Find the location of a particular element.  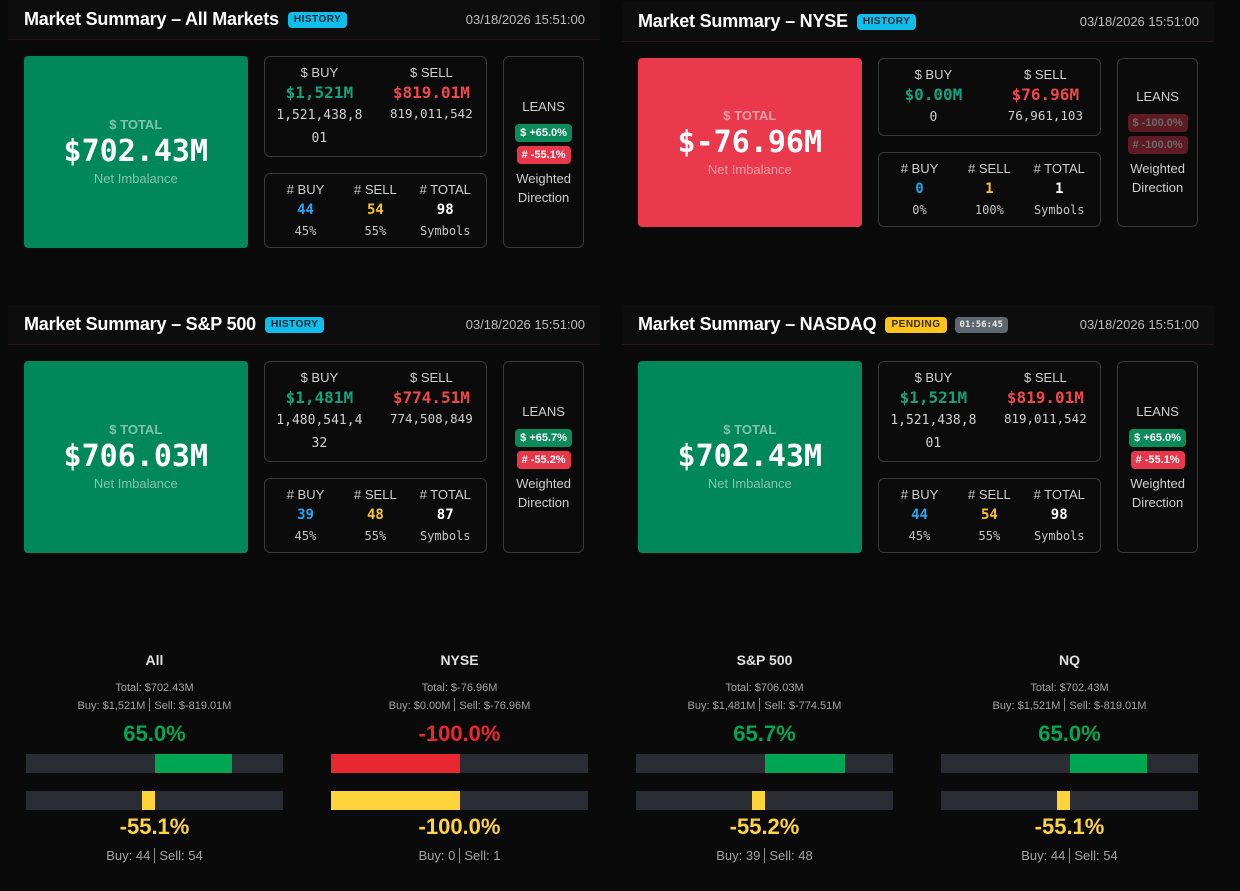

net-imbalance-card: $ TOTAL $706.03M Net Imbalance is located at coordinates (136, 457).